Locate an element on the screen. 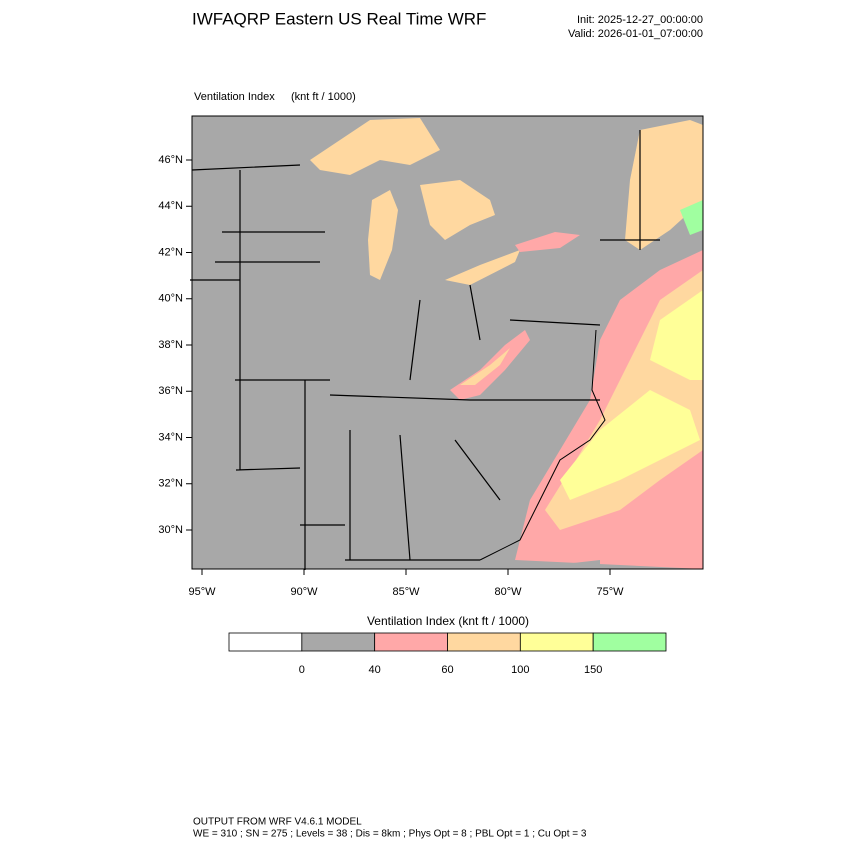  lat-label: 36°N is located at coordinates (170, 391).